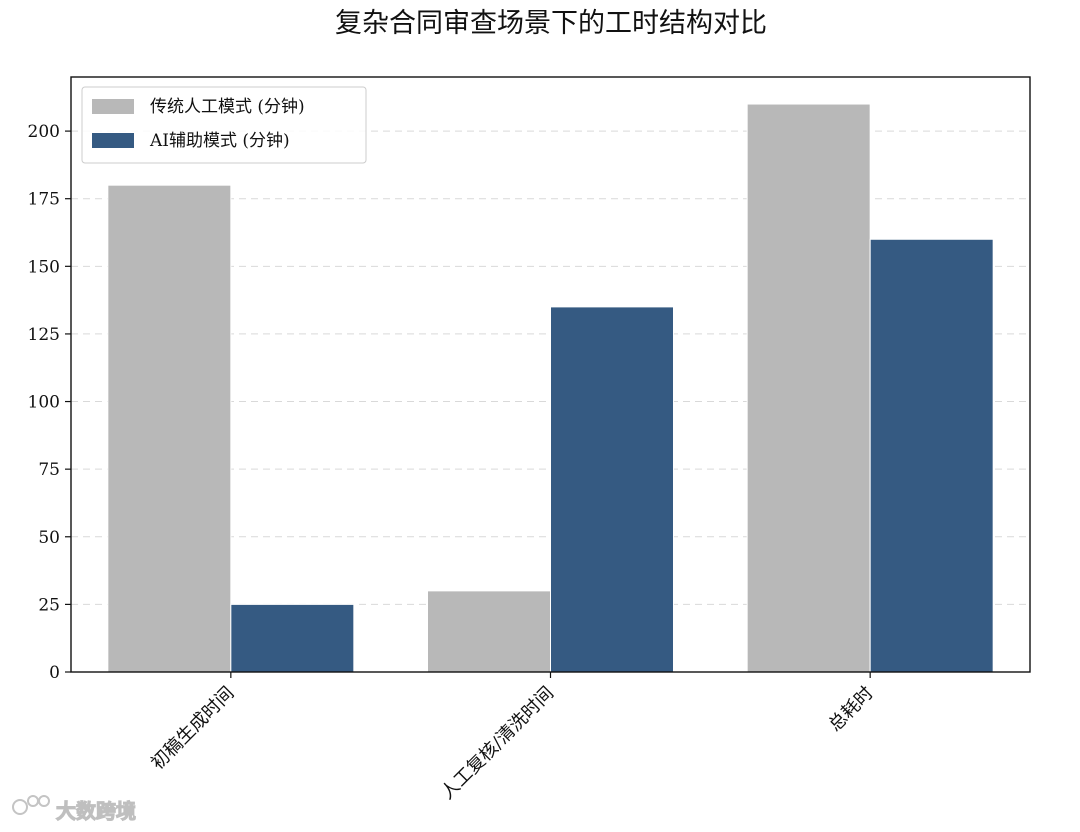  What do you see at coordinates (54, 673) in the screenshot?
I see `y-tick-label: 0` at bounding box center [54, 673].